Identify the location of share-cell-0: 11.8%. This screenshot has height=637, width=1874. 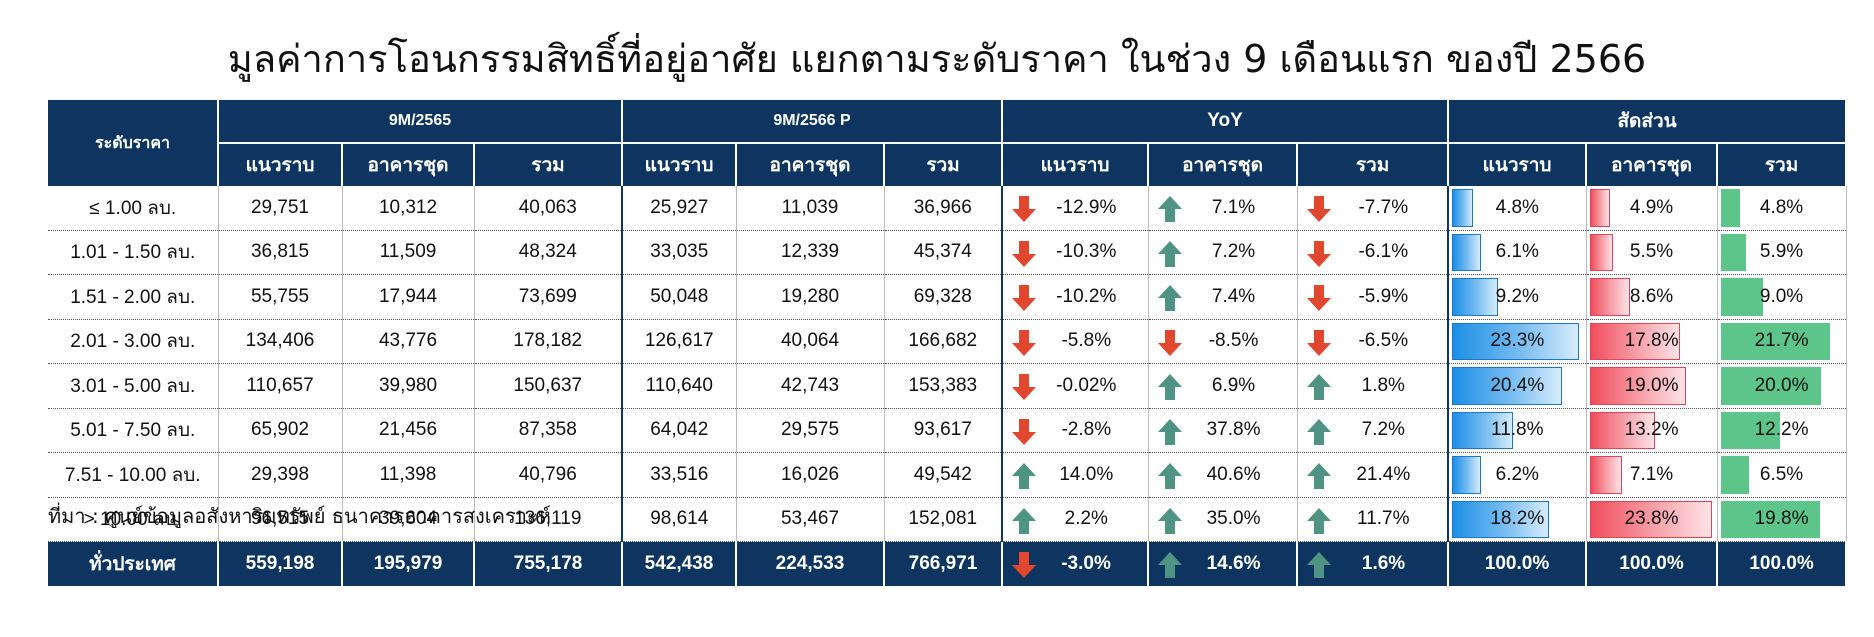
(1517, 430).